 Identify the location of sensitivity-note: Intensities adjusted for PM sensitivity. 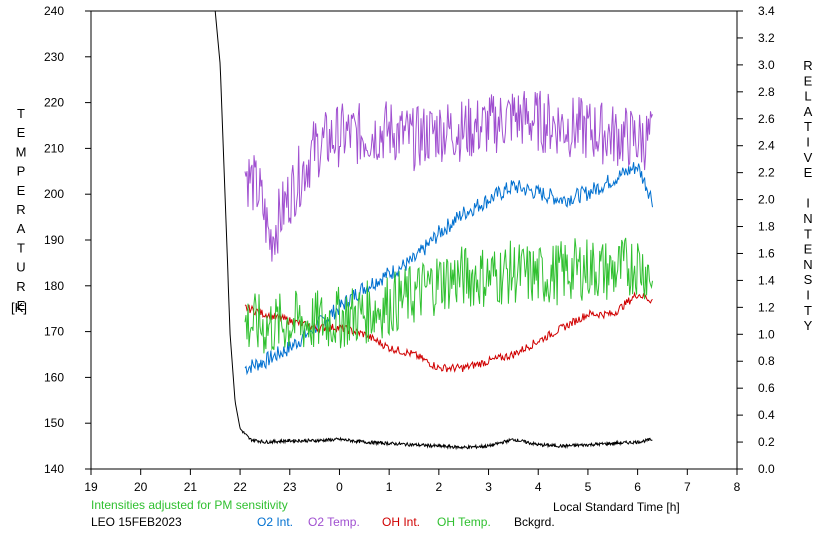
(189, 505).